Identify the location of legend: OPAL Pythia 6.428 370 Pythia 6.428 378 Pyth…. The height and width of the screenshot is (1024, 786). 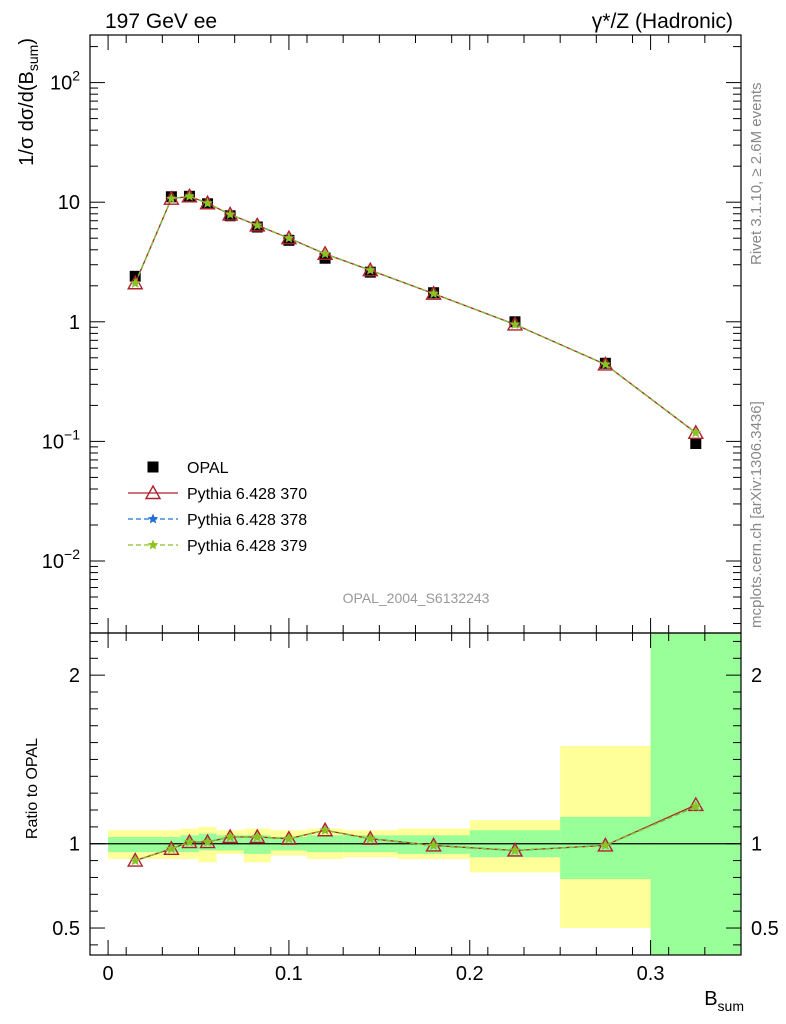
(217, 507).